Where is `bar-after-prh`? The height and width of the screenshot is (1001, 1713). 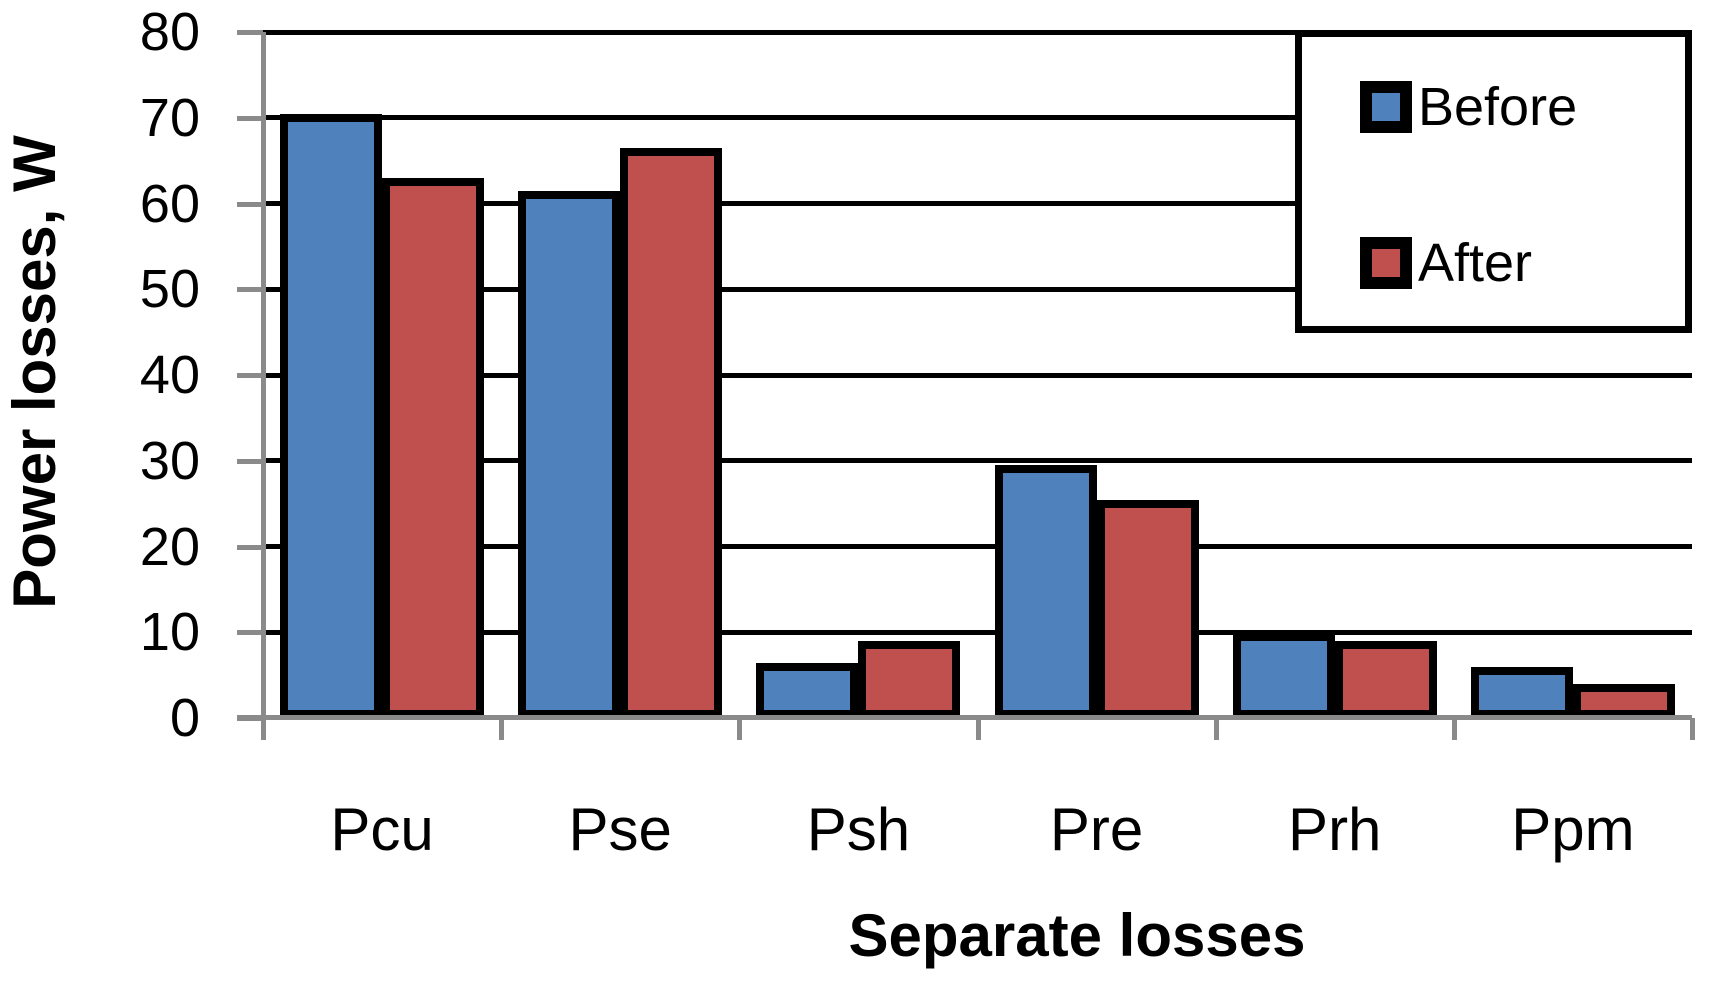 bar-after-prh is located at coordinates (1385, 679).